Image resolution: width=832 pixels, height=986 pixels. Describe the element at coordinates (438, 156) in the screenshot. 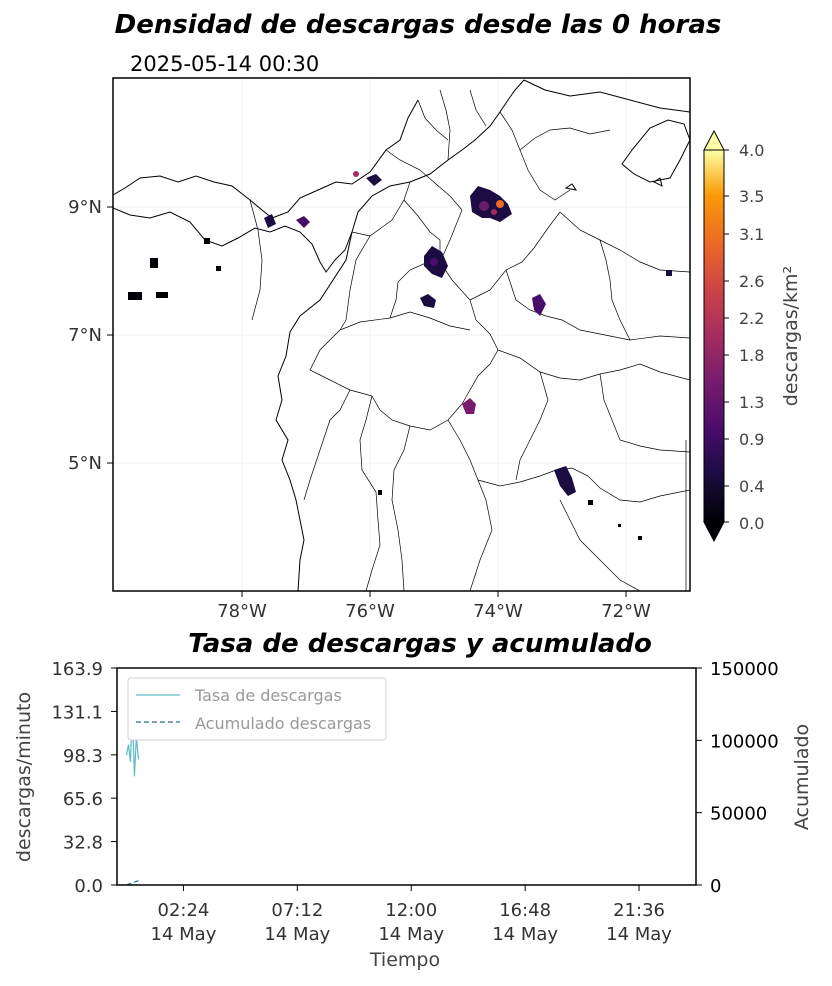

I see `caribbean-coast` at that location.